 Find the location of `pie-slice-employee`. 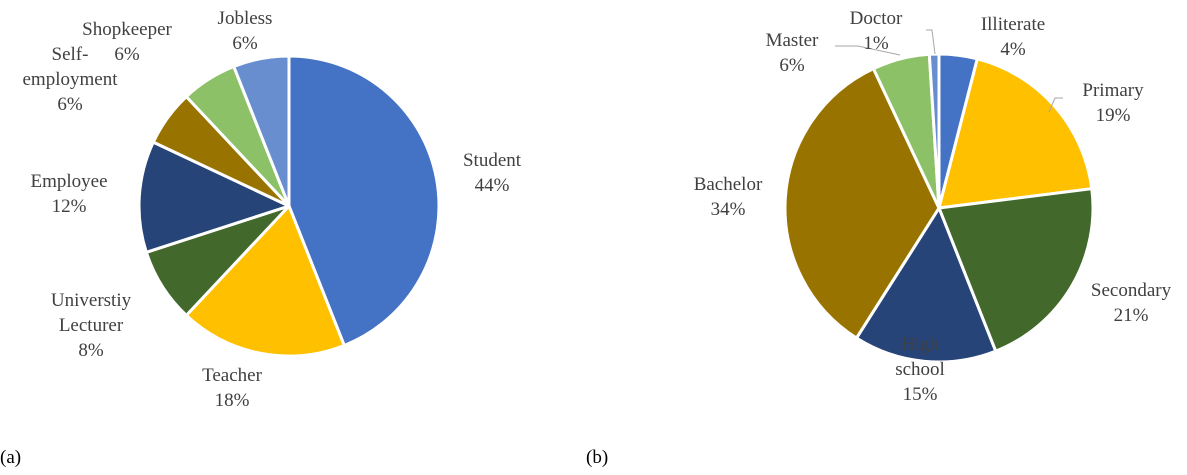

pie-slice-employee is located at coordinates (214, 197).